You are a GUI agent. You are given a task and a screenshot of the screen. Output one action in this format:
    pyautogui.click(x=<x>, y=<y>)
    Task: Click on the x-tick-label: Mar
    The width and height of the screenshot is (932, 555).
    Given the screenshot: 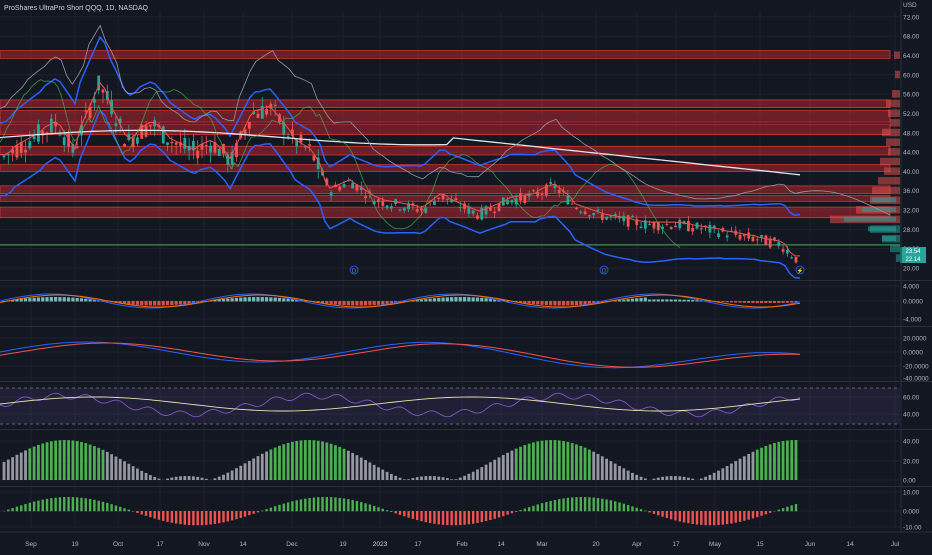 What is the action you would take?
    pyautogui.click(x=542, y=544)
    